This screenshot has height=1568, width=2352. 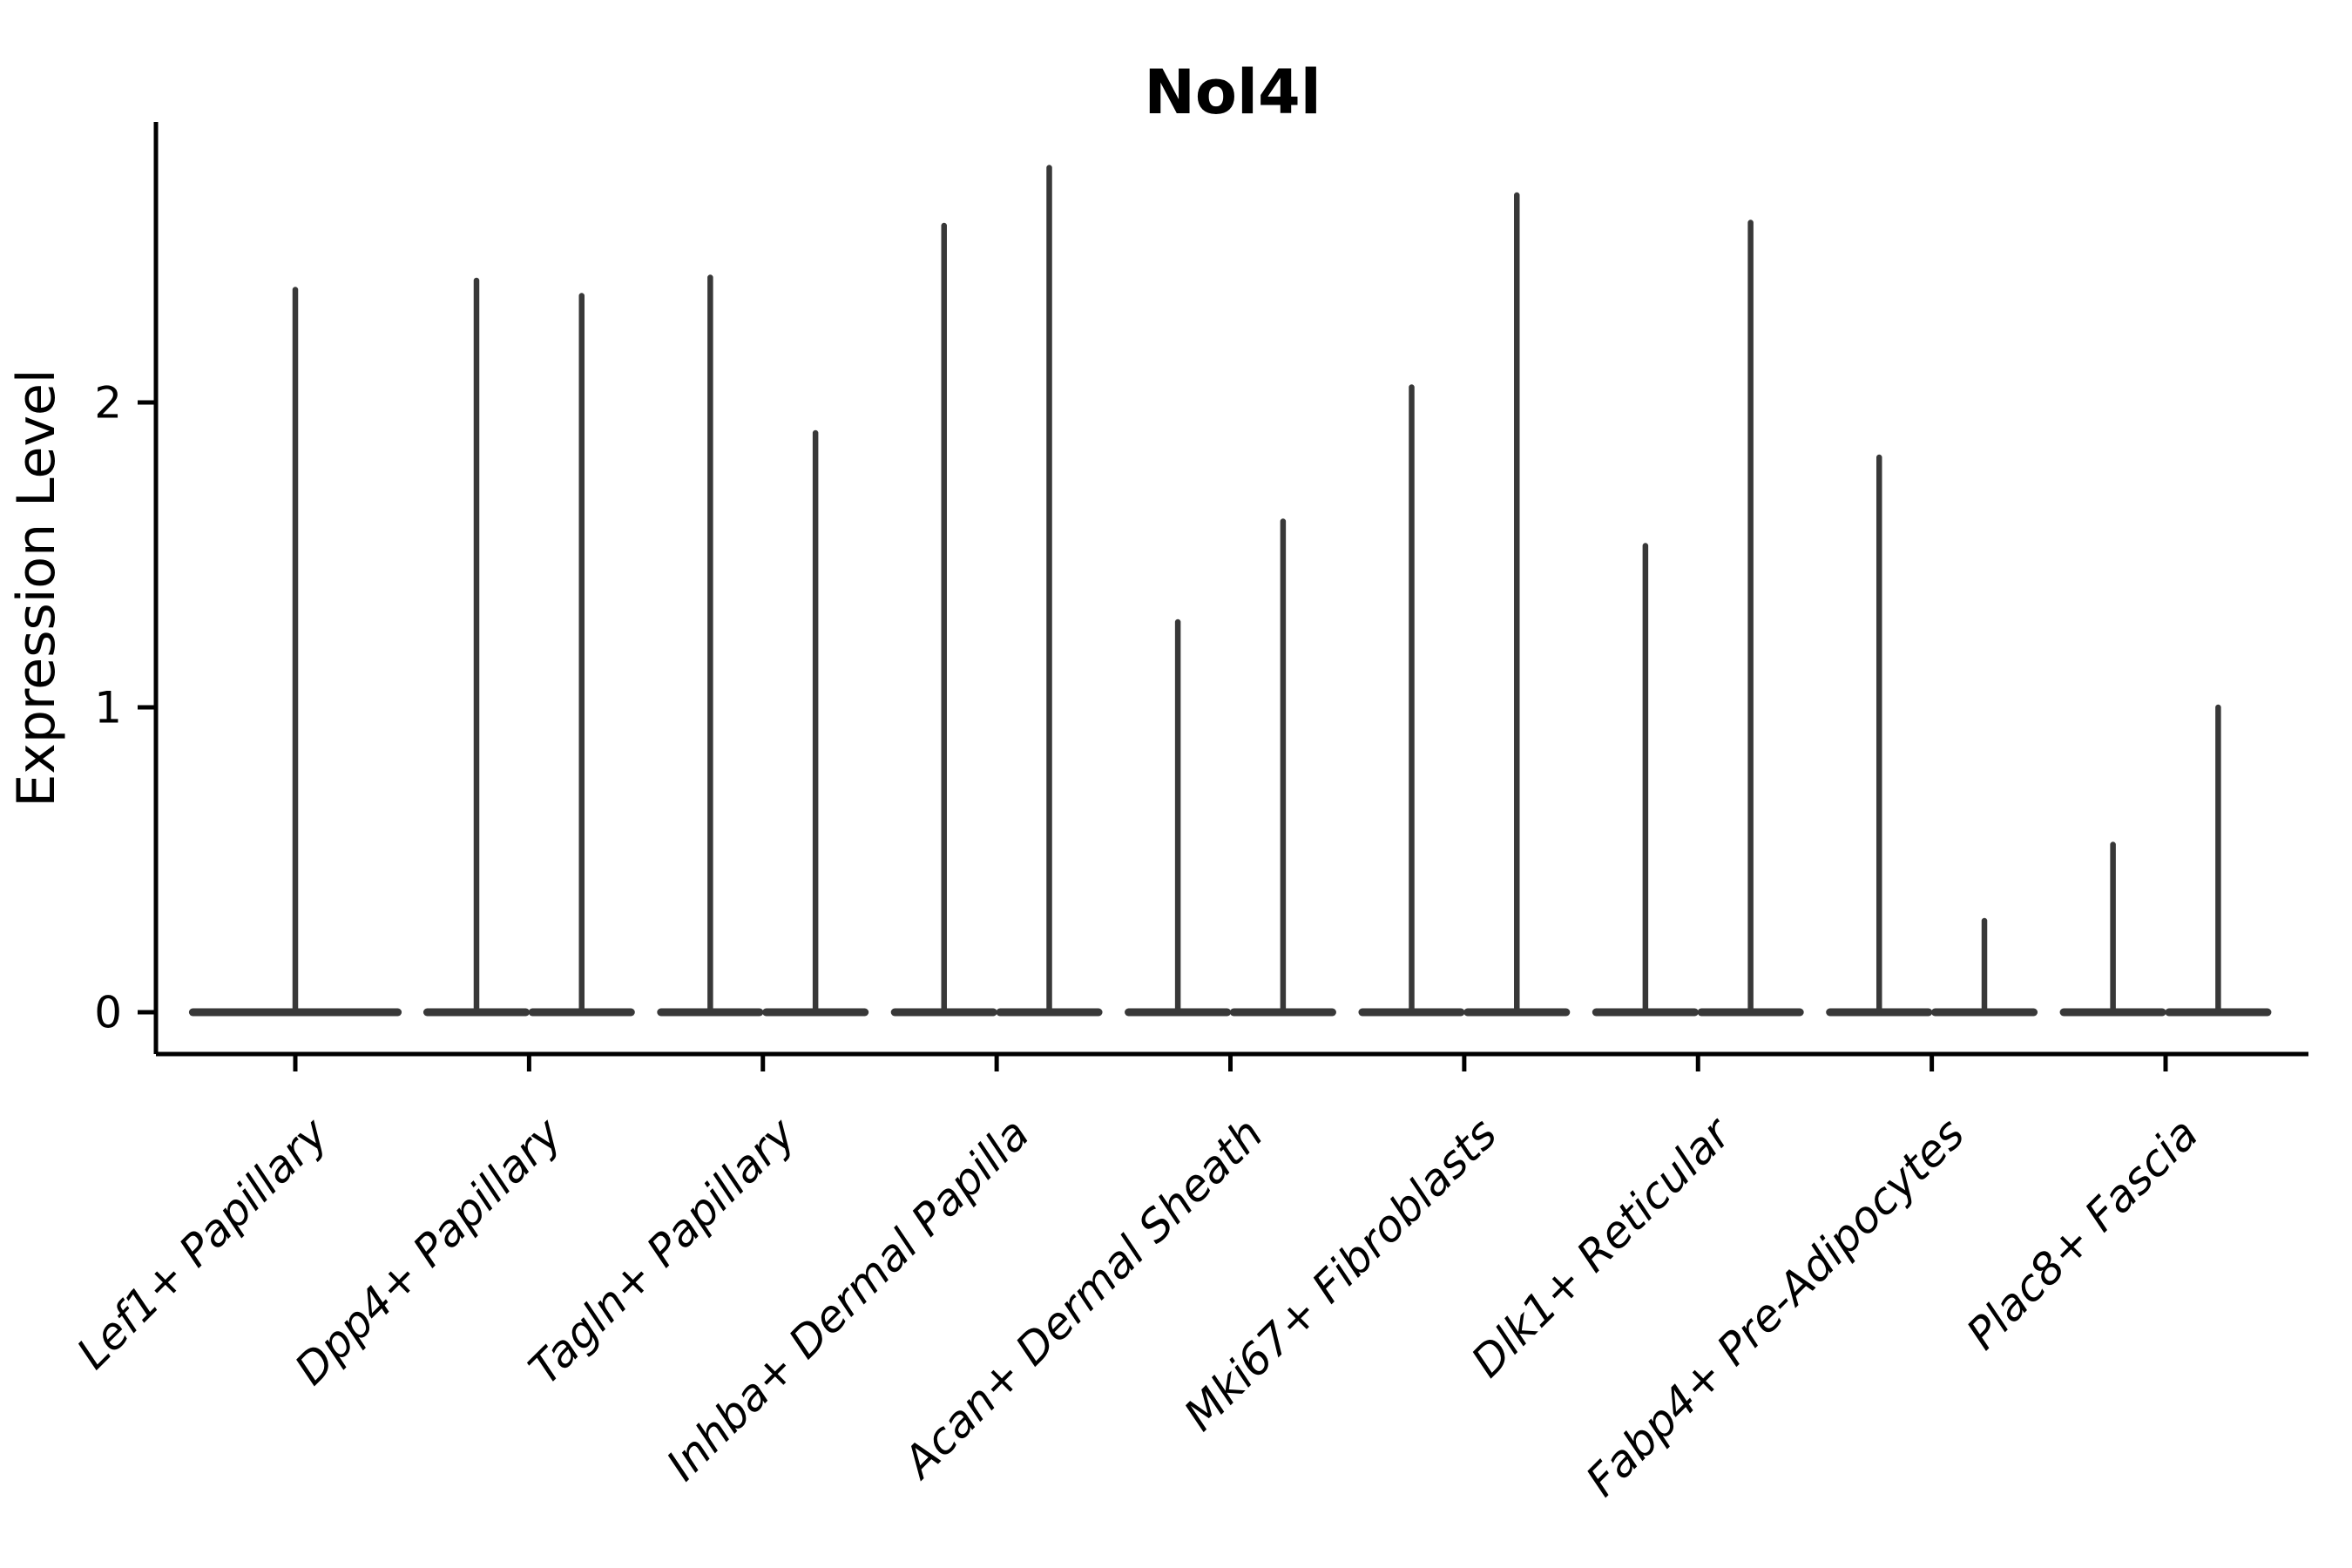 I want to click on y-tick-label: 1, so click(x=108, y=708).